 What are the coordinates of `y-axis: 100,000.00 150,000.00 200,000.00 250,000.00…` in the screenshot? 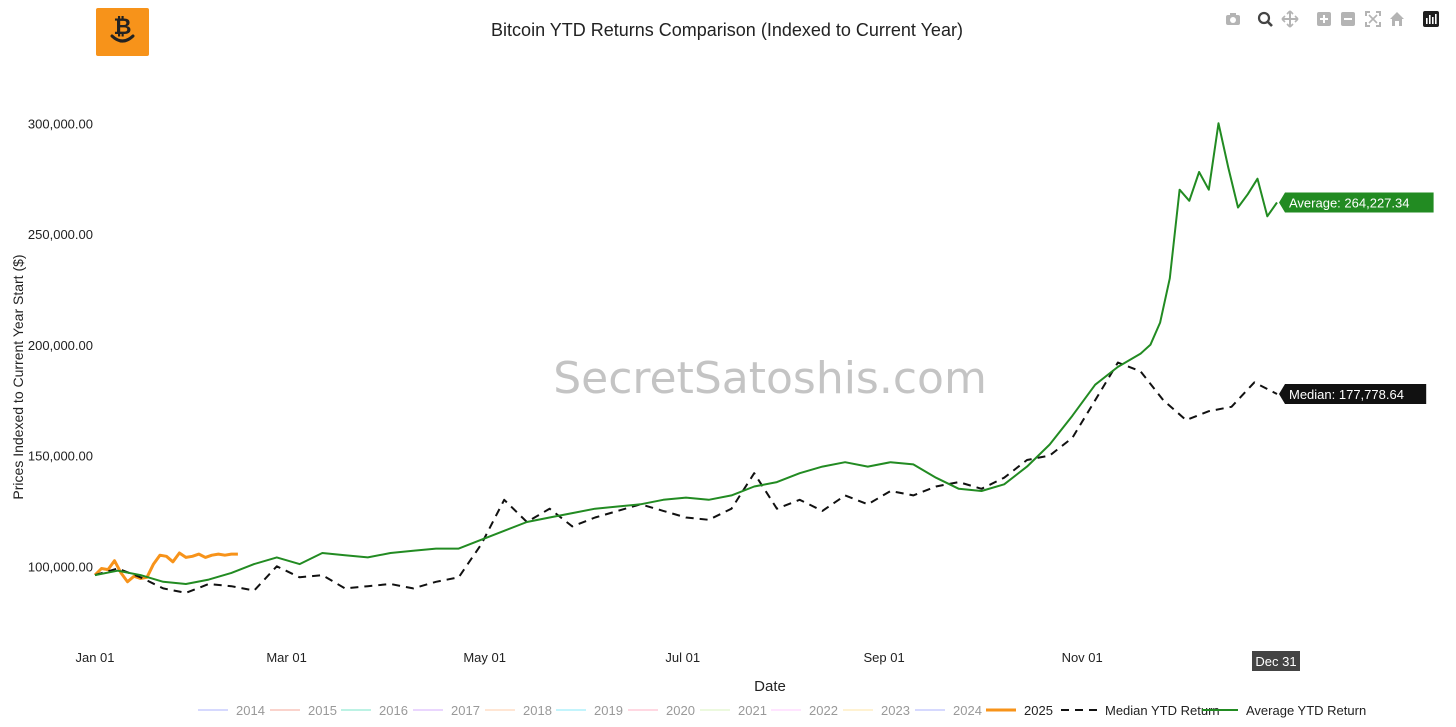 It's located at (60, 345).